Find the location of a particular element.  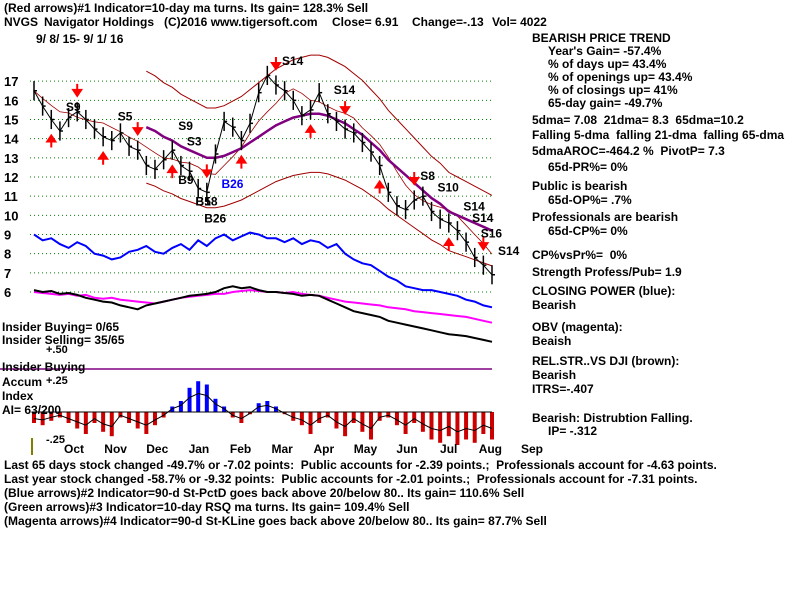

month-Jul: Jul is located at coordinates (448, 449).